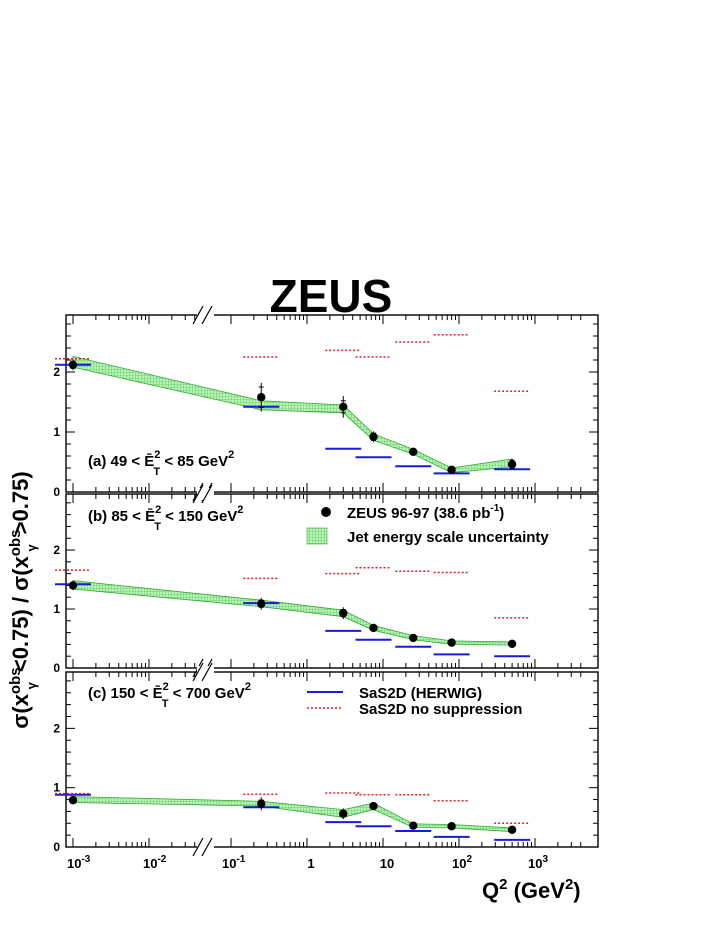  I want to click on panel-a-label: (a) 49 < Ē2 T < 85 GeV2, so click(161, 463).